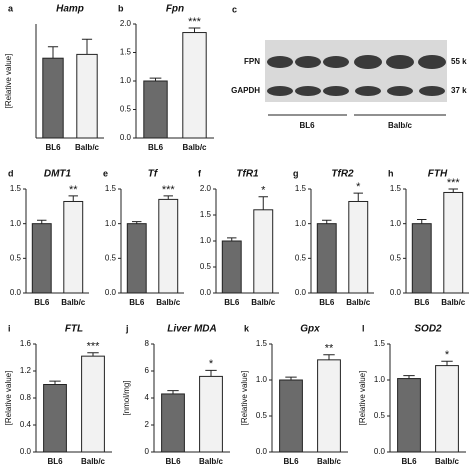 The height and width of the screenshot is (474, 474). What do you see at coordinates (26, 343) in the screenshot?
I see `y-tick-label: 1.6` at bounding box center [26, 343].